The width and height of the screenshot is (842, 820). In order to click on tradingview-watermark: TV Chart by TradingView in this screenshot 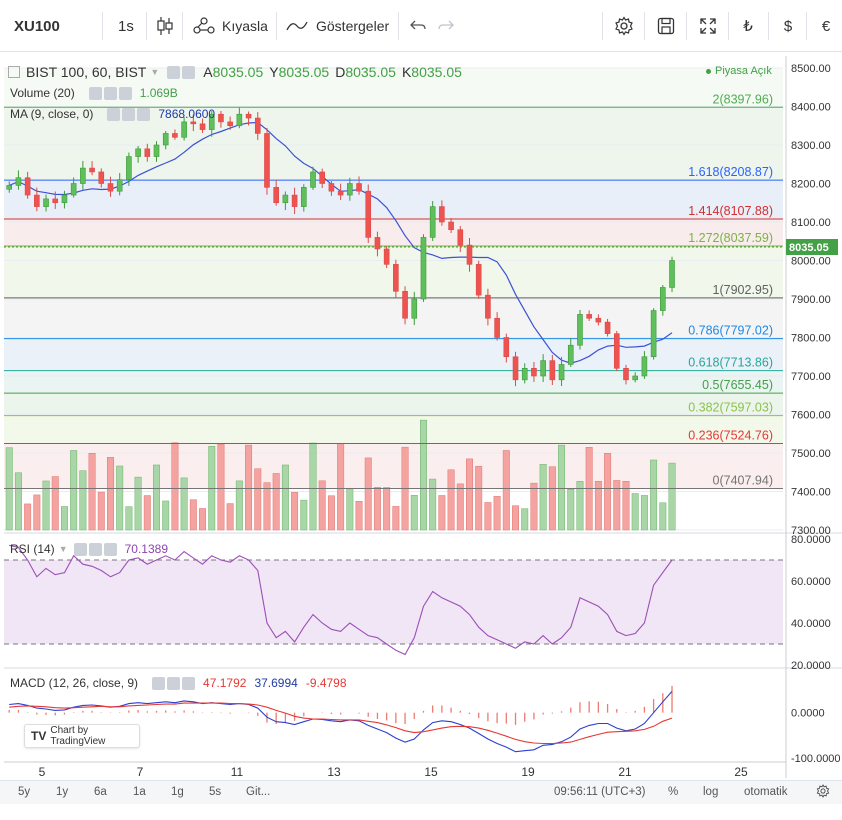, I will do `click(82, 736)`.